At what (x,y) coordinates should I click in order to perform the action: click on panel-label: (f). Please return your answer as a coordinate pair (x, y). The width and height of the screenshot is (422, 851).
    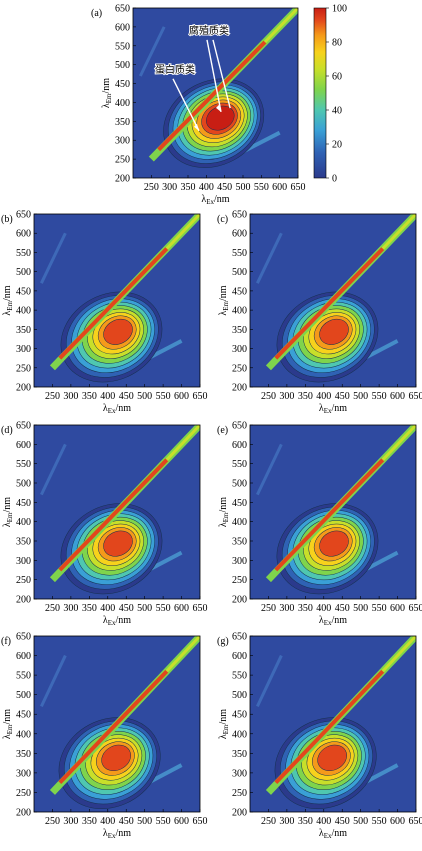
    Looking at the image, I should click on (6, 641).